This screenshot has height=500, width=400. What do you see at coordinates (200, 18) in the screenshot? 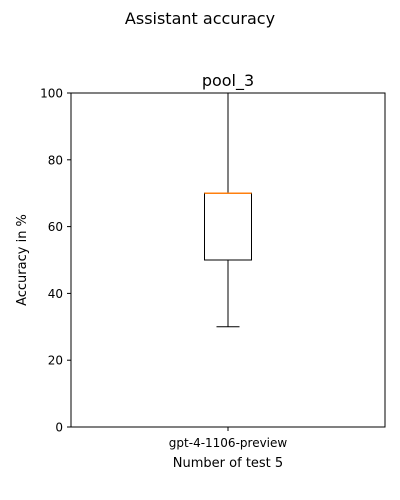
I see `figure-suptitle: Assistant accuracy` at bounding box center [200, 18].